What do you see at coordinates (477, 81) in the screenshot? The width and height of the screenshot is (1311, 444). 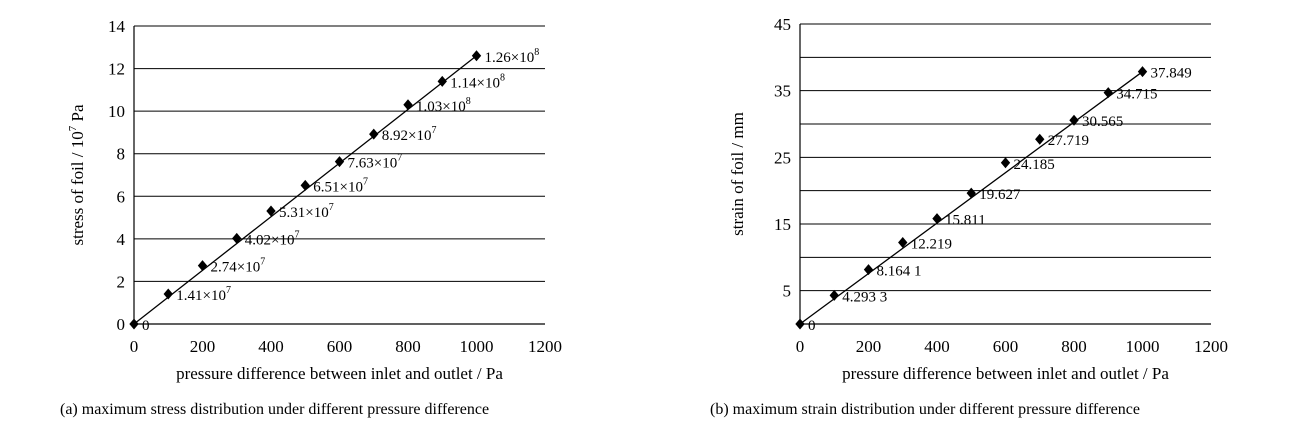 I see `data-label: 1.14×10⁸` at bounding box center [477, 81].